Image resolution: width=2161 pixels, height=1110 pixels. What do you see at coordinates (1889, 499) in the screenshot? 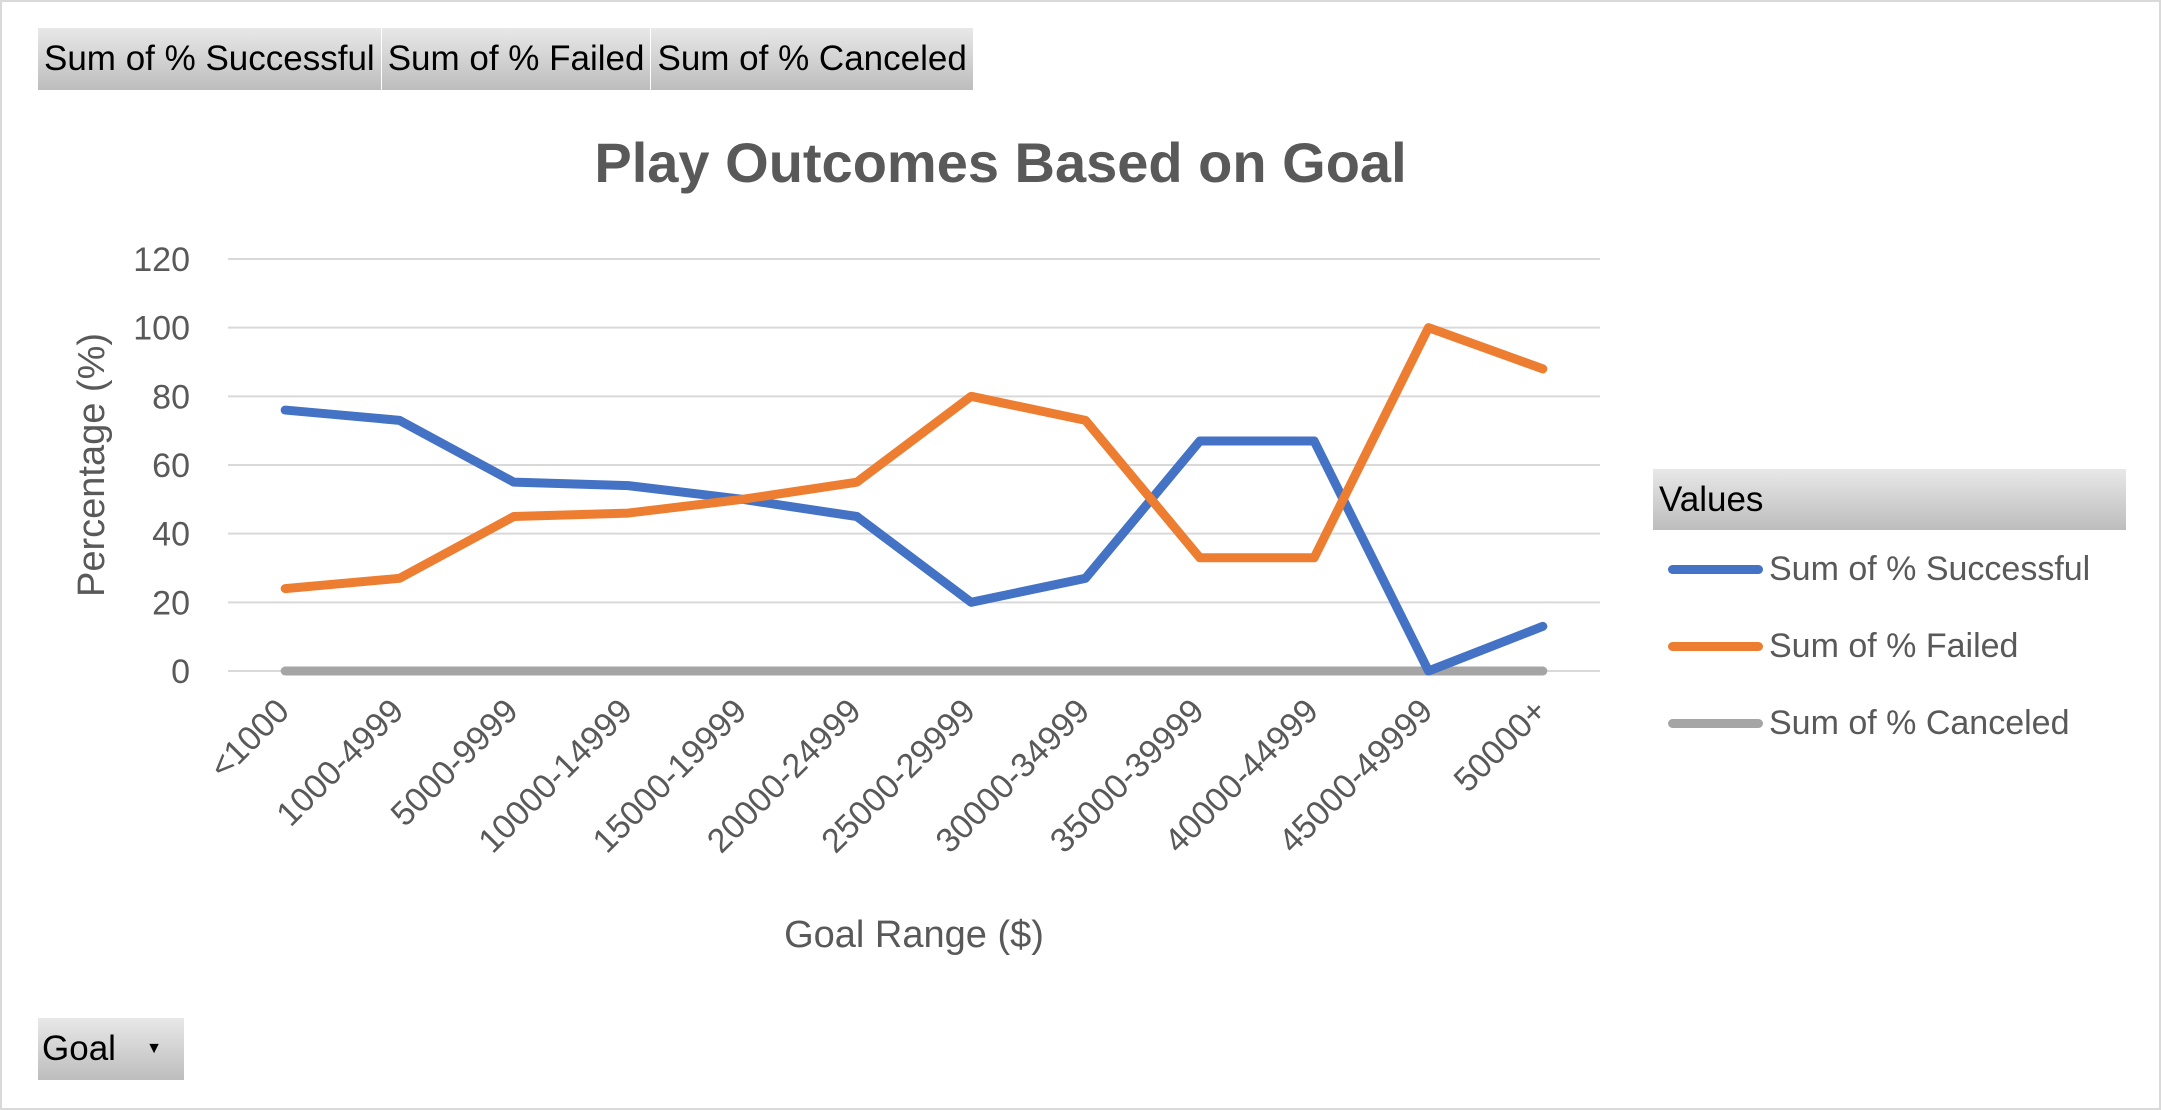
I see `legend-header: Values` at bounding box center [1889, 499].